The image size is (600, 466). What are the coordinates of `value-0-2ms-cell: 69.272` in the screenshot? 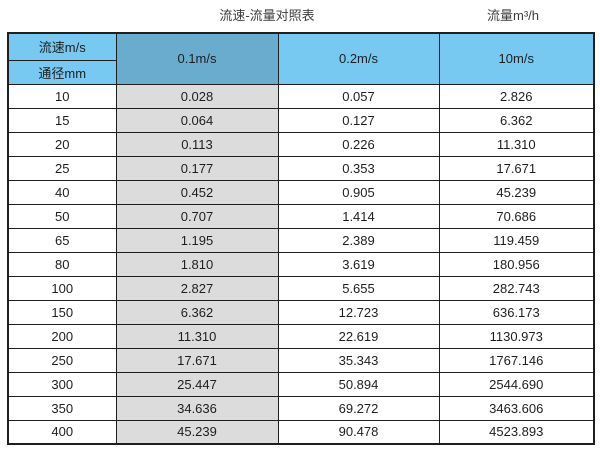 It's located at (358, 408).